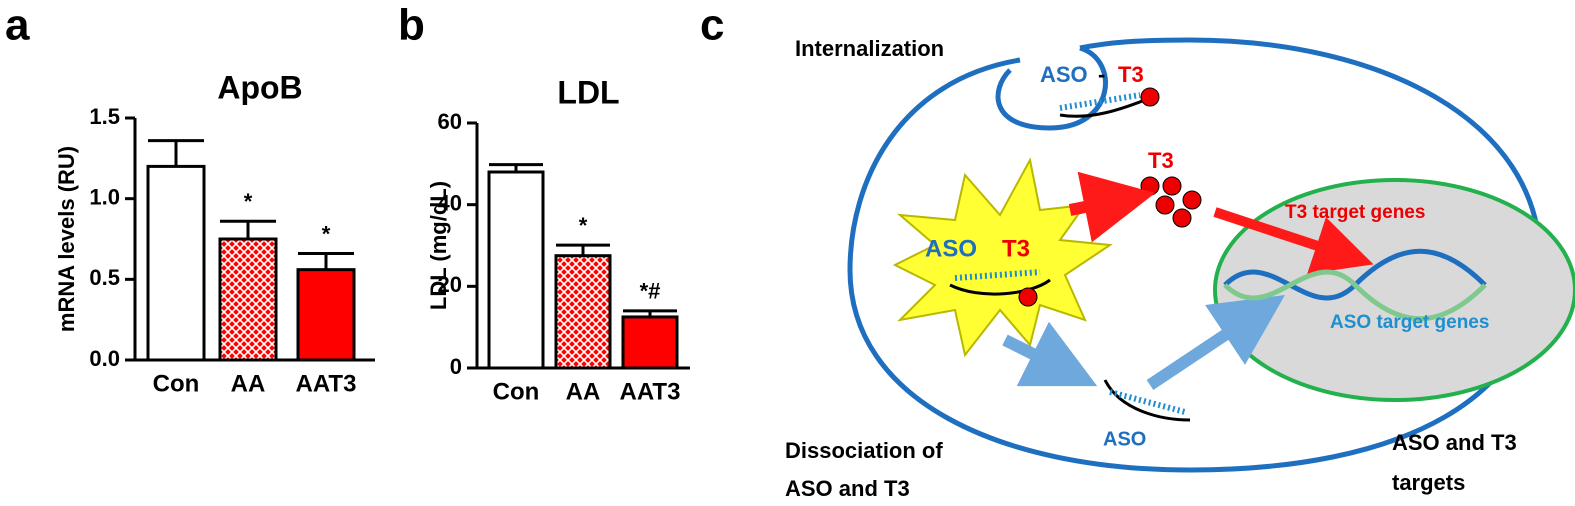  What do you see at coordinates (1355, 212) in the screenshot?
I see `label: T3 target genes` at bounding box center [1355, 212].